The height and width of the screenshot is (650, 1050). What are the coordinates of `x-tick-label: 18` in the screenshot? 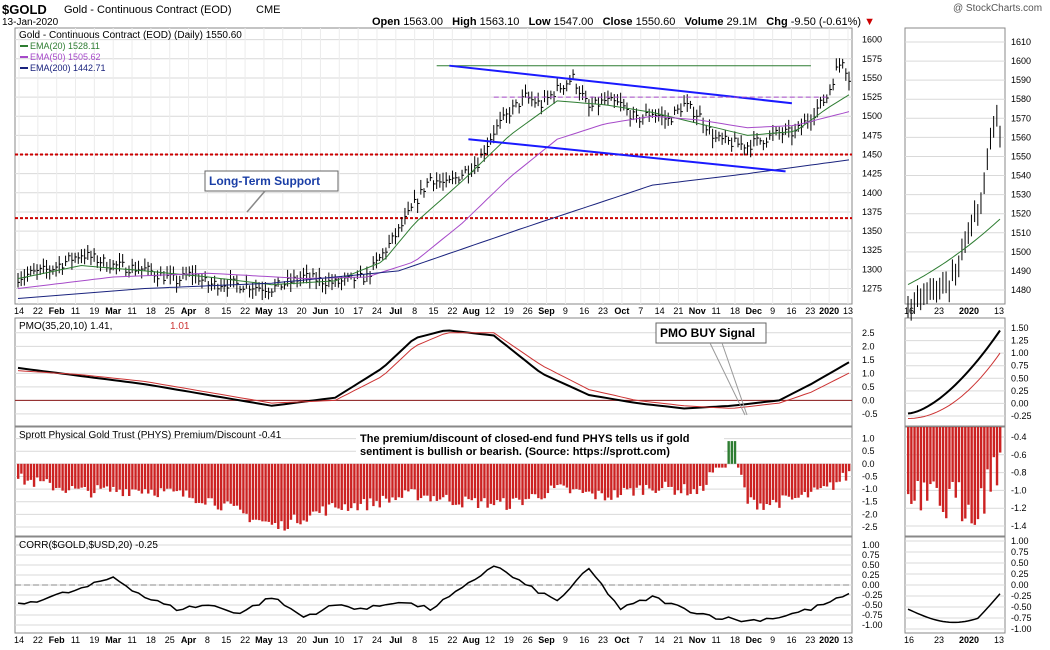 It's located at (151, 311).